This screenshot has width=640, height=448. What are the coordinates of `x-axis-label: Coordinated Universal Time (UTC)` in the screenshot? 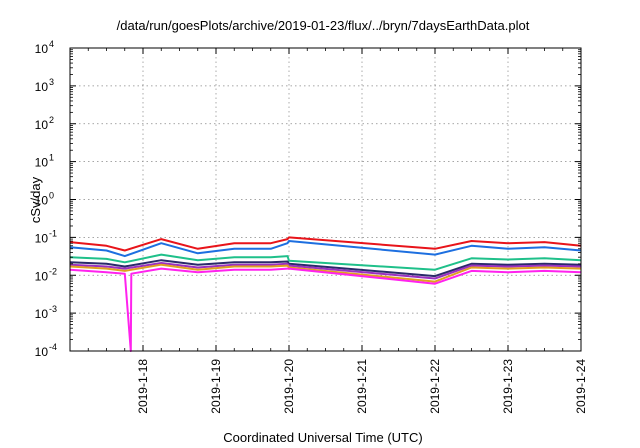 It's located at (322, 437).